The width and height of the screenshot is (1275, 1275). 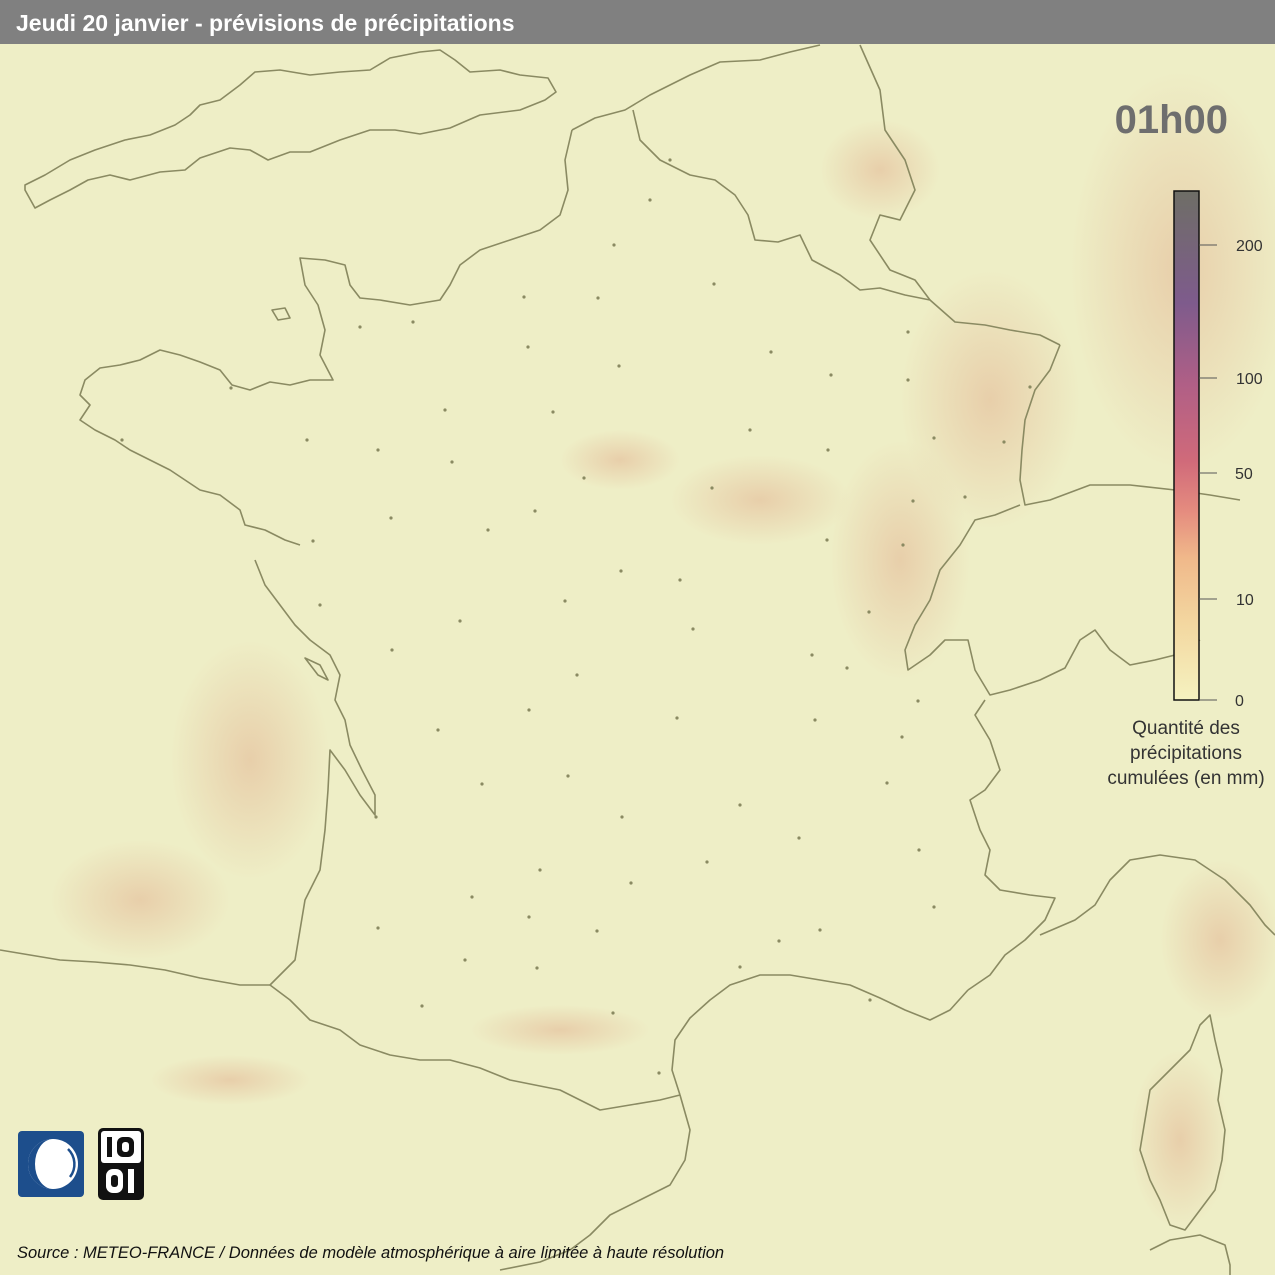 I want to click on precipitation-legend: 0 10 50 100 200, so click(x=1218, y=450).